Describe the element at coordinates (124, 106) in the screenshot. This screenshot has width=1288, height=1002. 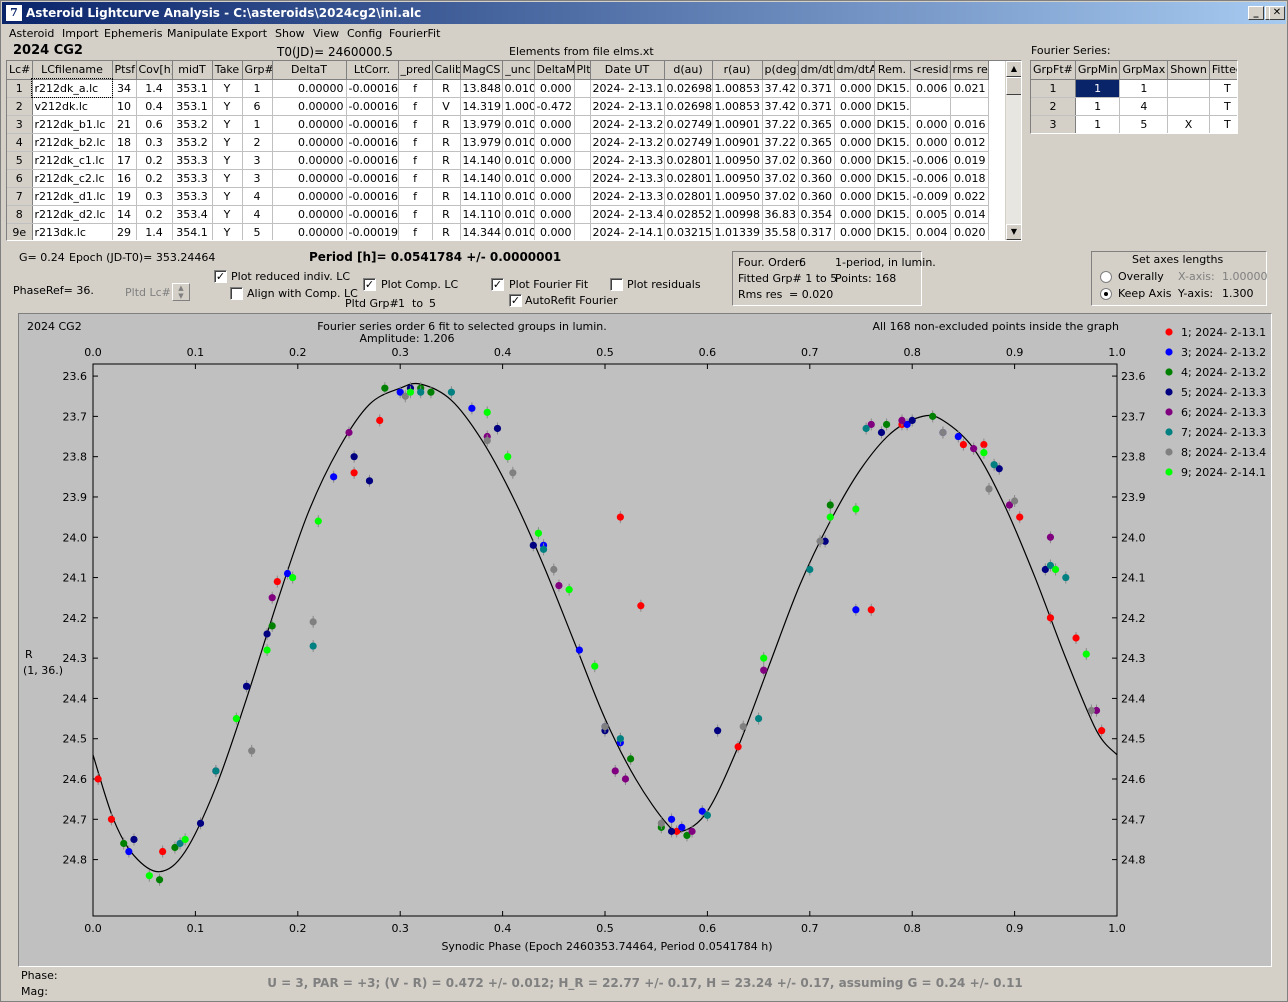
I see `table-cell: 10` at that location.